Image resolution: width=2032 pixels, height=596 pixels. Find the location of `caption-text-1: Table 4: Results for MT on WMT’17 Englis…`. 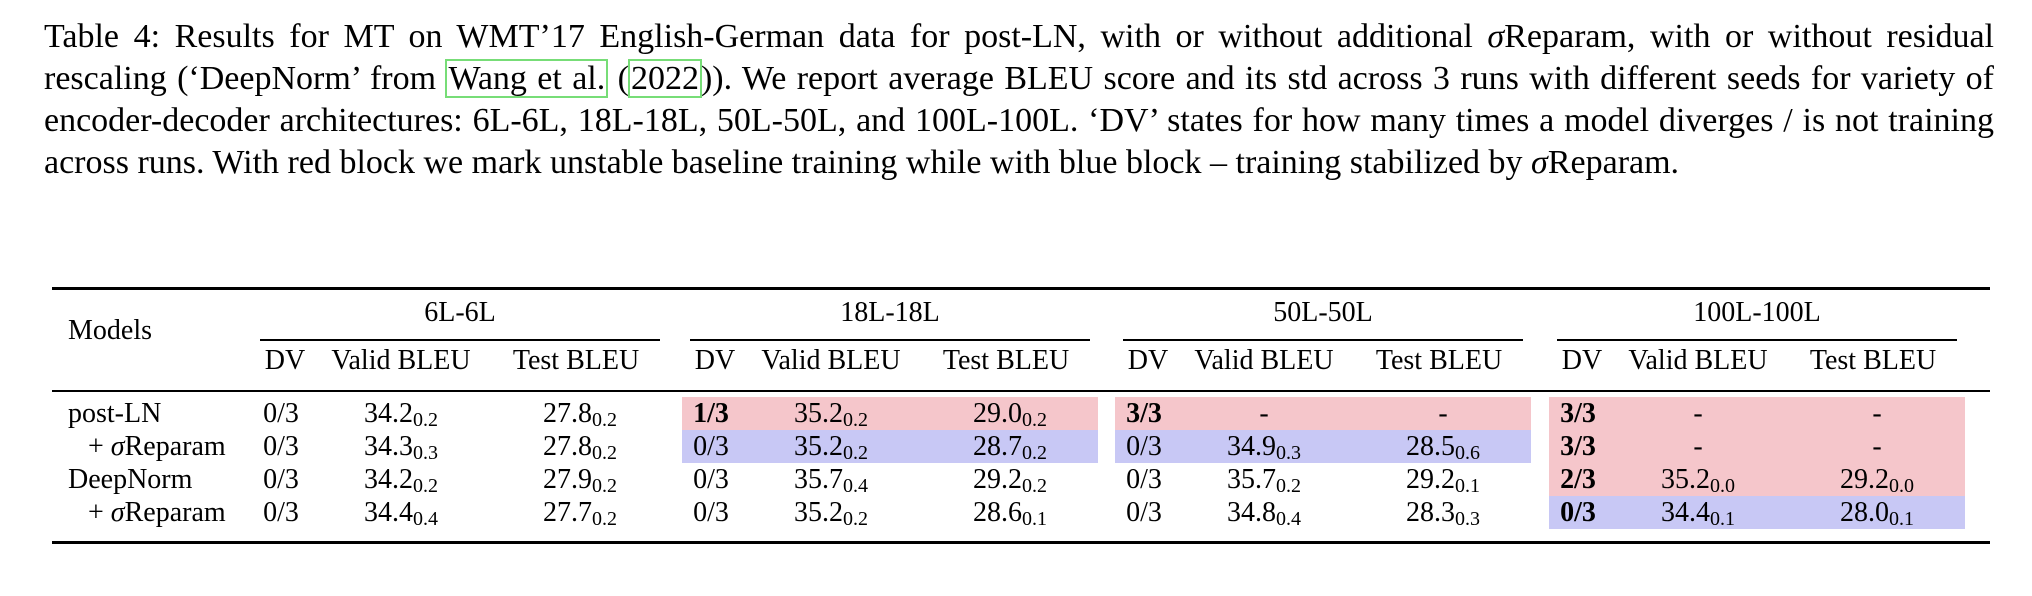

caption-text-1: Table 4: Results for MT on WMT’17 Englis… is located at coordinates (766, 36).